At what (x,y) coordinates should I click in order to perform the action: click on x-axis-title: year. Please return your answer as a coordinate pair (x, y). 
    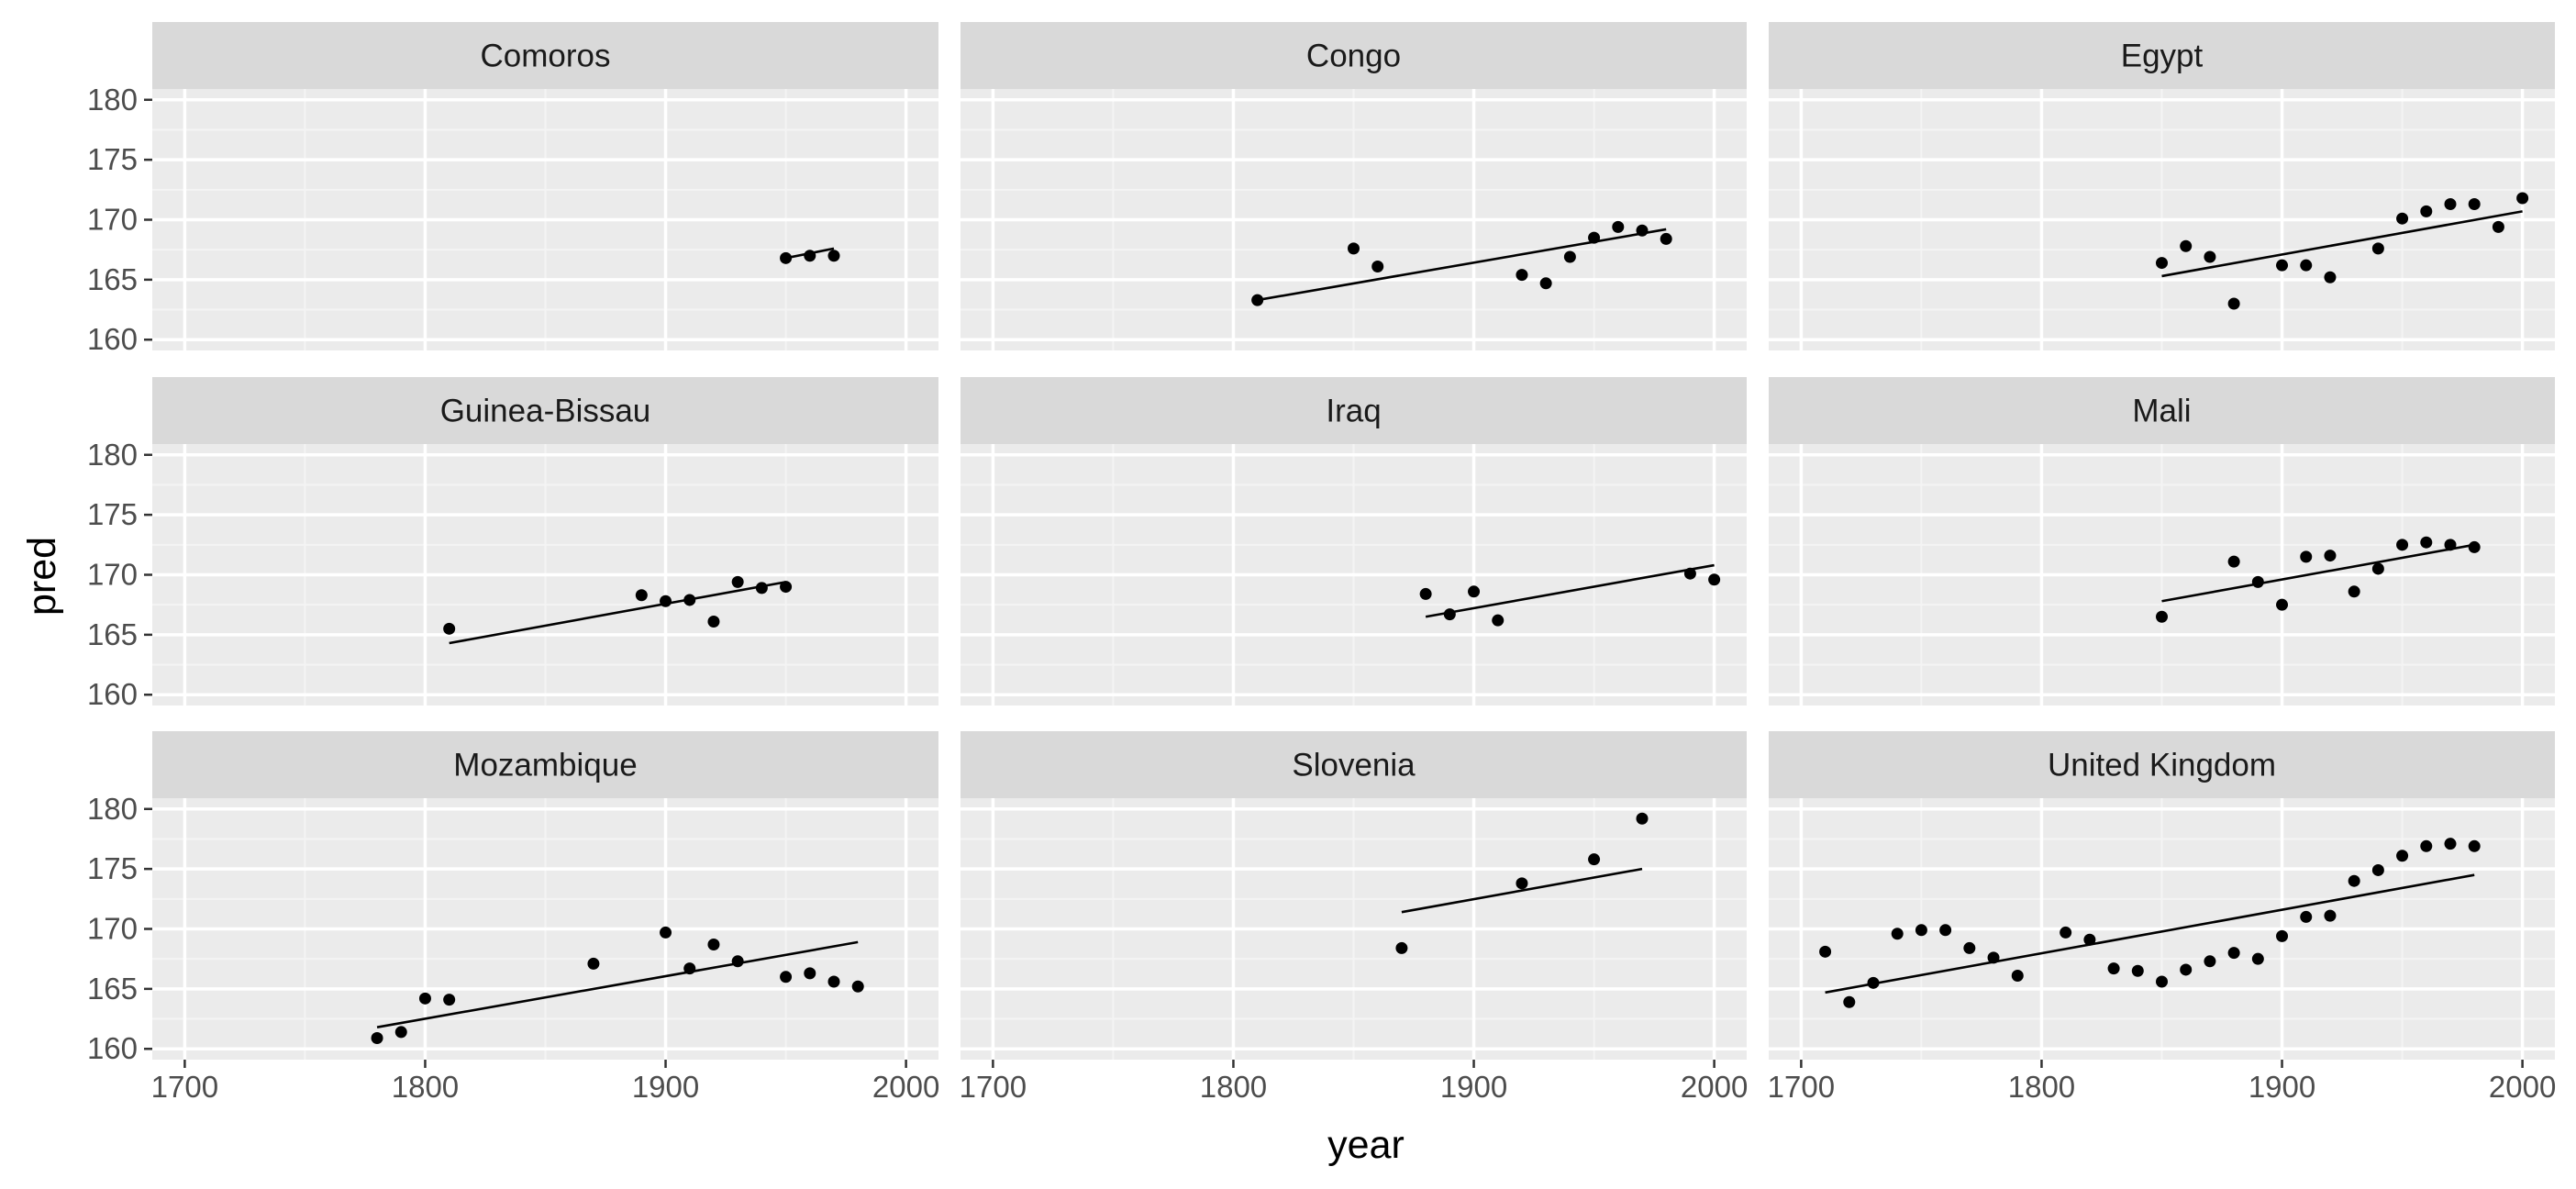
    Looking at the image, I should click on (1366, 1145).